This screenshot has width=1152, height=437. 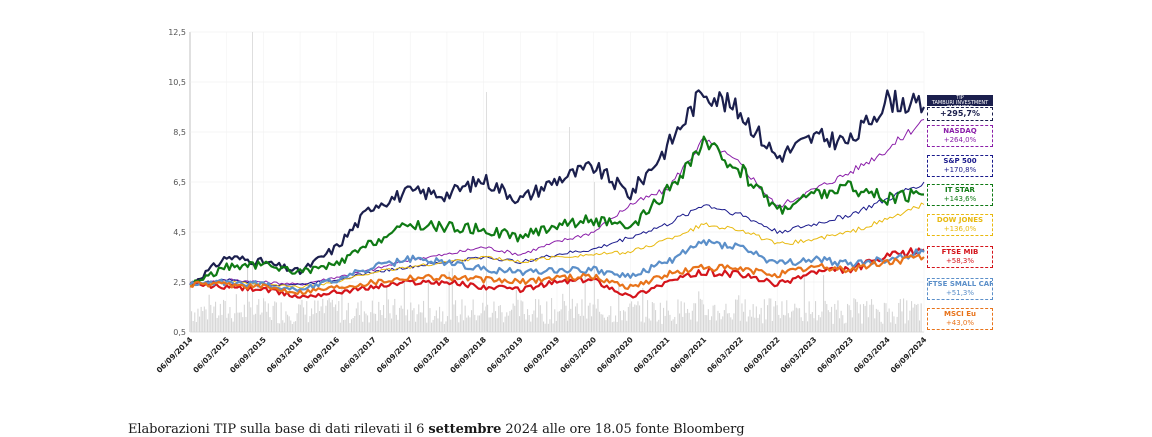 What do you see at coordinates (960, 170) in the screenshot?
I see `legend-item-value: +170,8%` at bounding box center [960, 170].